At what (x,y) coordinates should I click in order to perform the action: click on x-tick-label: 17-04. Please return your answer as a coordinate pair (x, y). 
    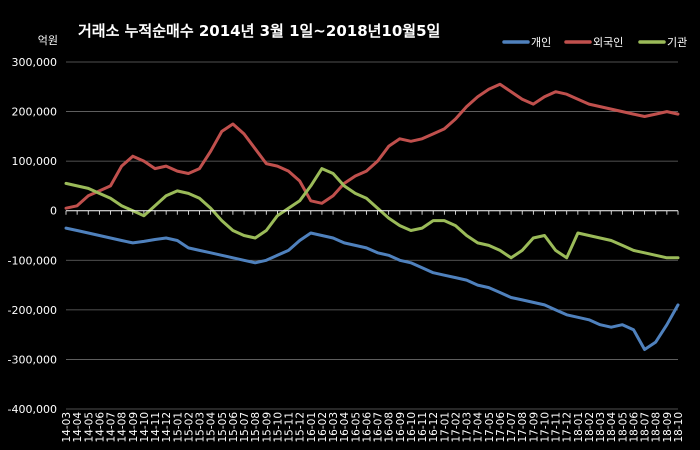
    Looking at the image, I should click on (479, 427).